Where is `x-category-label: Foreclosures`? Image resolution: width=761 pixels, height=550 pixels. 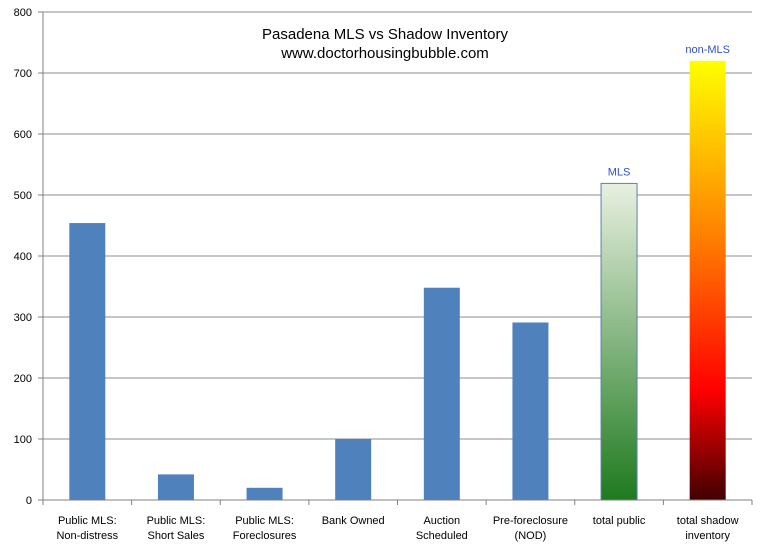 x-category-label: Foreclosures is located at coordinates (265, 536).